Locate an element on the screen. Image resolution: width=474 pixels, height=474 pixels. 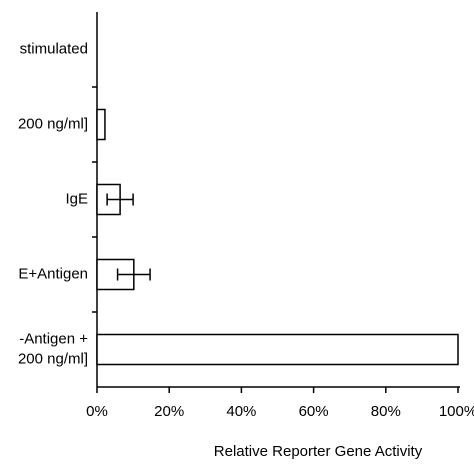
x-tick-label: 0% is located at coordinates (97, 411).